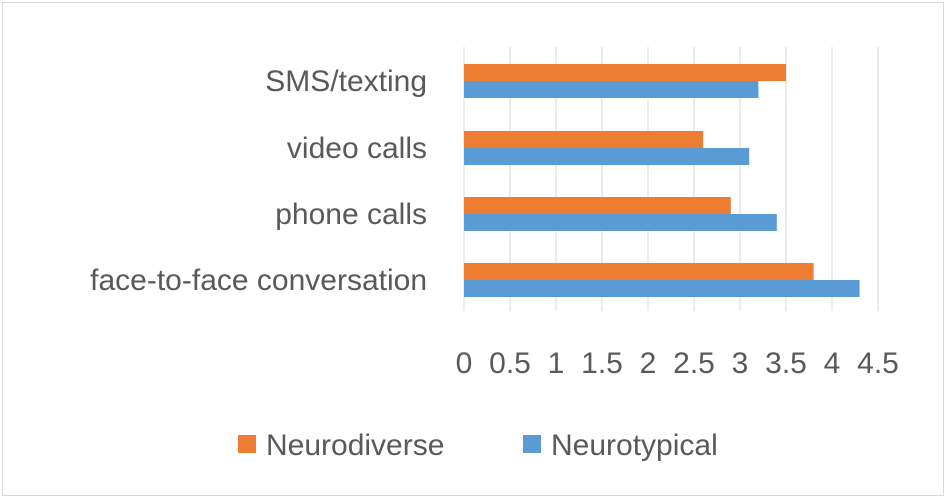 The height and width of the screenshot is (502, 948). I want to click on category-label: SMS/texting, so click(346, 81).